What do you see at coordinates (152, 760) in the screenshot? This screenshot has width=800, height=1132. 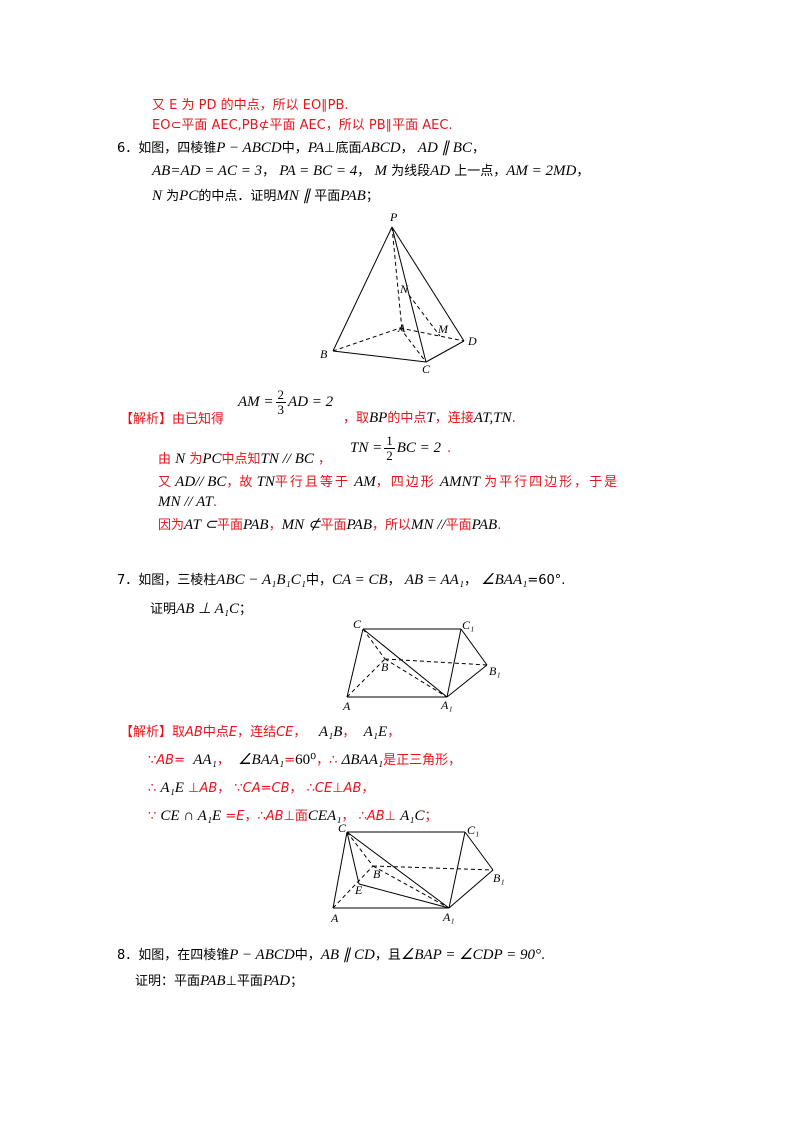 I see `because-symbol: ∵` at bounding box center [152, 760].